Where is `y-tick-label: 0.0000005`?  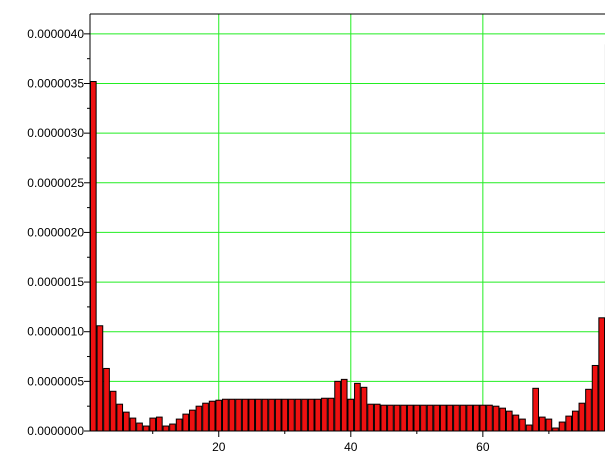 y-tick-label: 0.0000005 is located at coordinates (55, 381).